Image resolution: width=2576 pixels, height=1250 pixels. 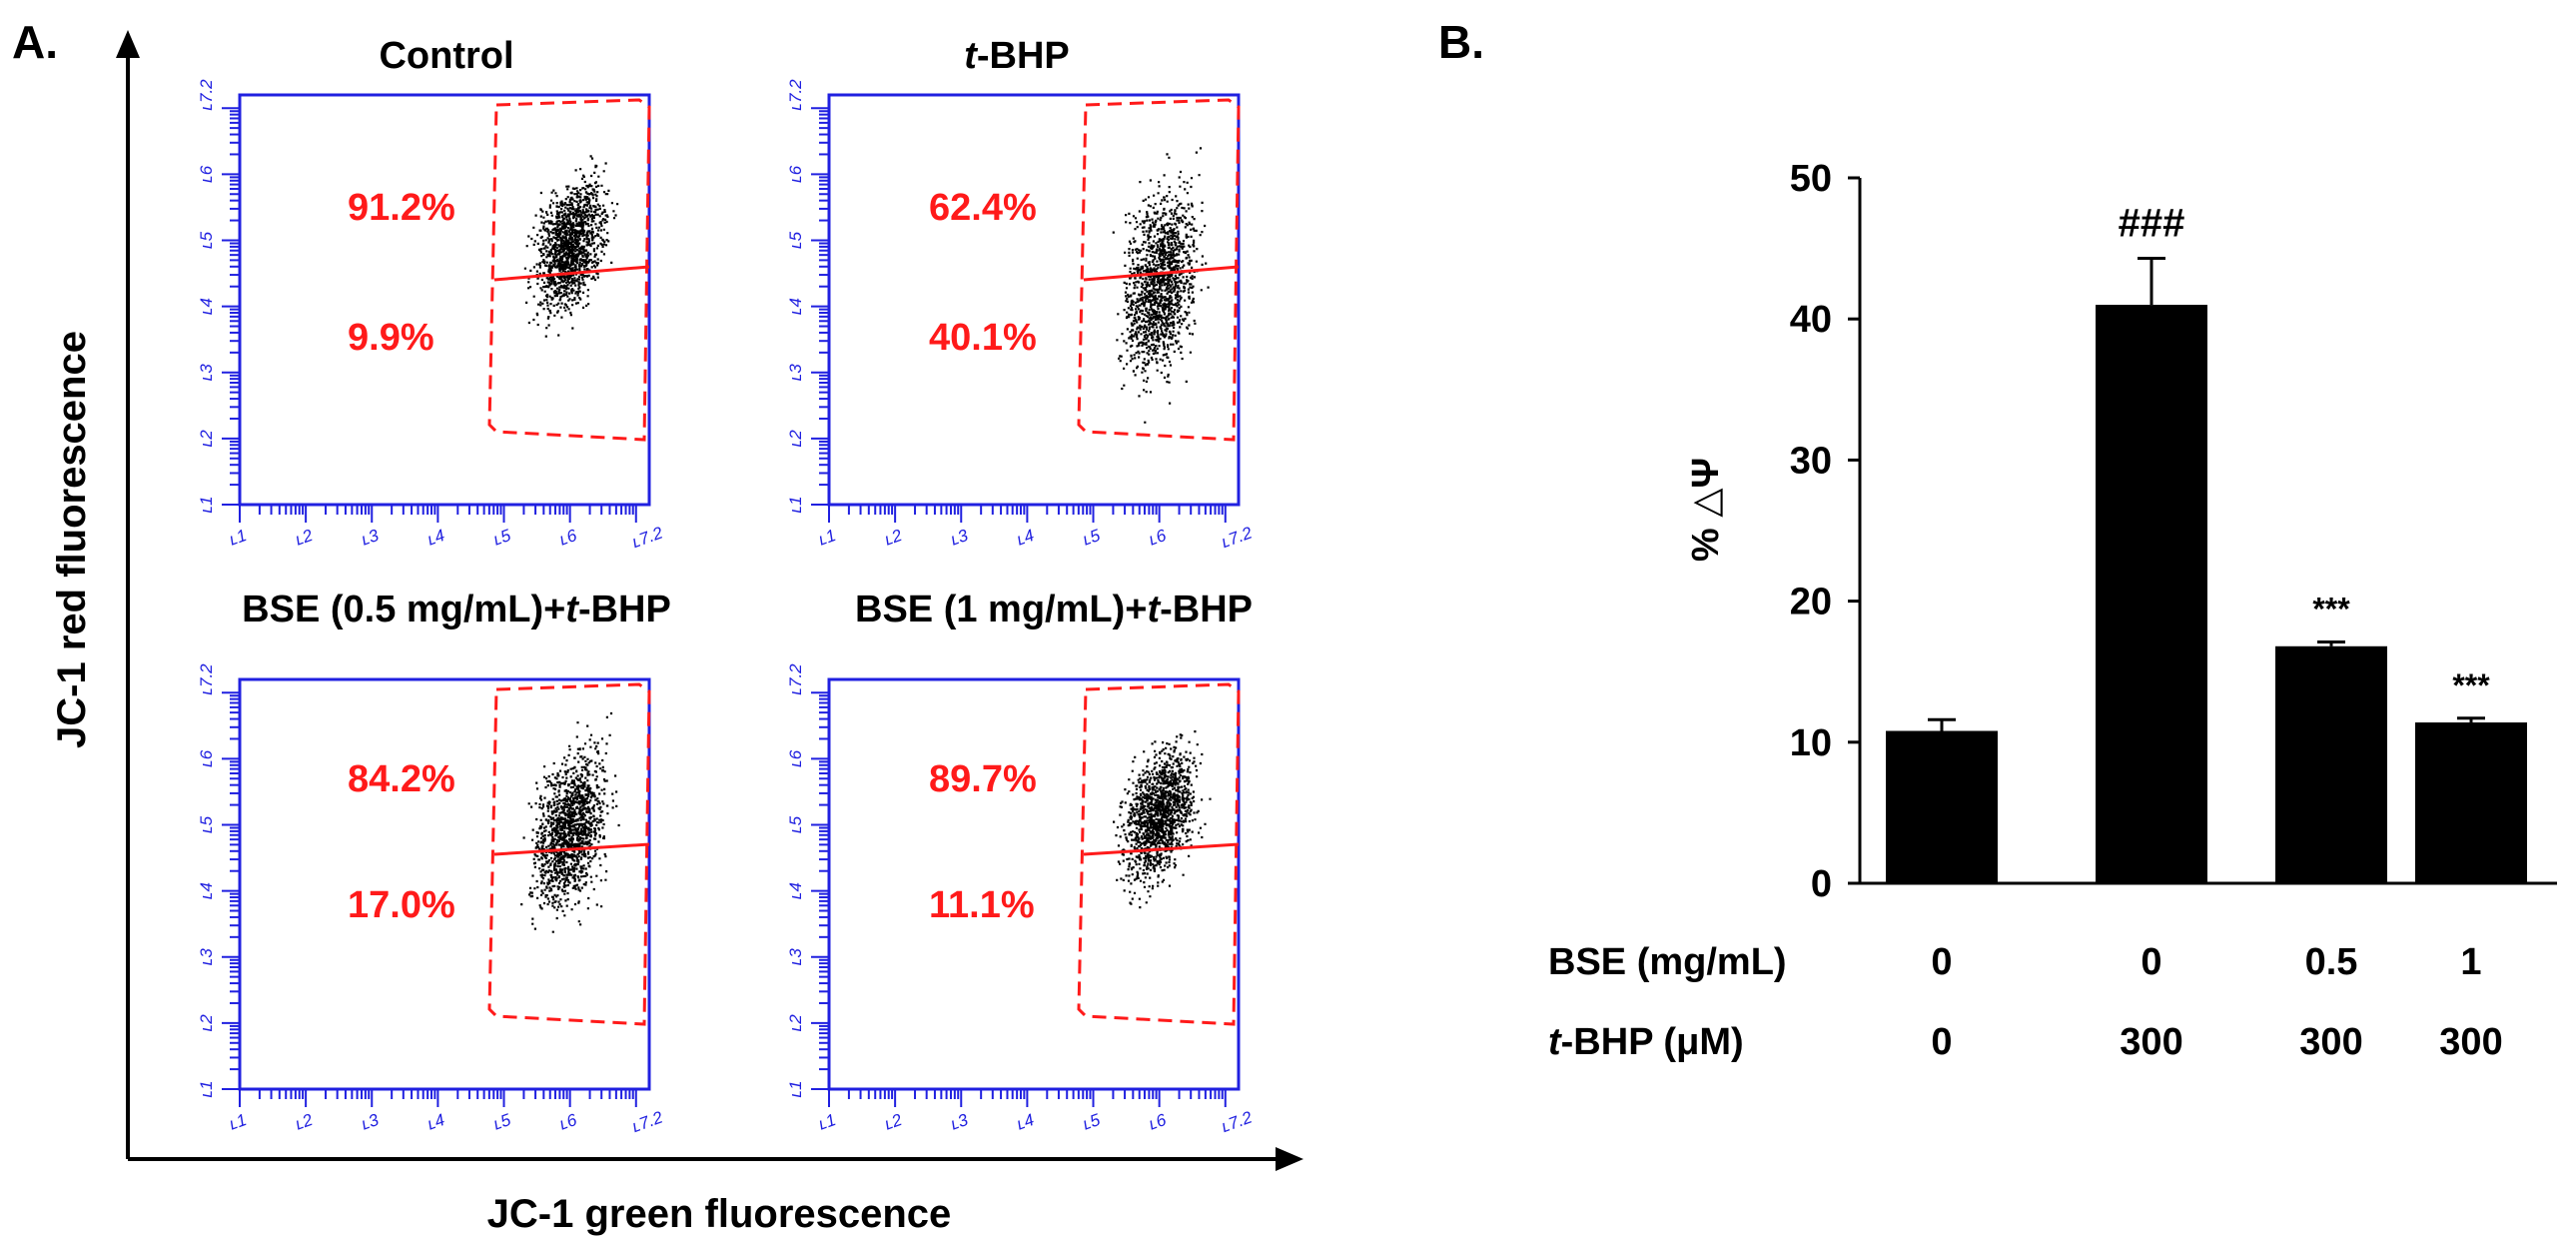 I want to click on bar-y-axis-title: % △Ψ, so click(x=1706, y=510).